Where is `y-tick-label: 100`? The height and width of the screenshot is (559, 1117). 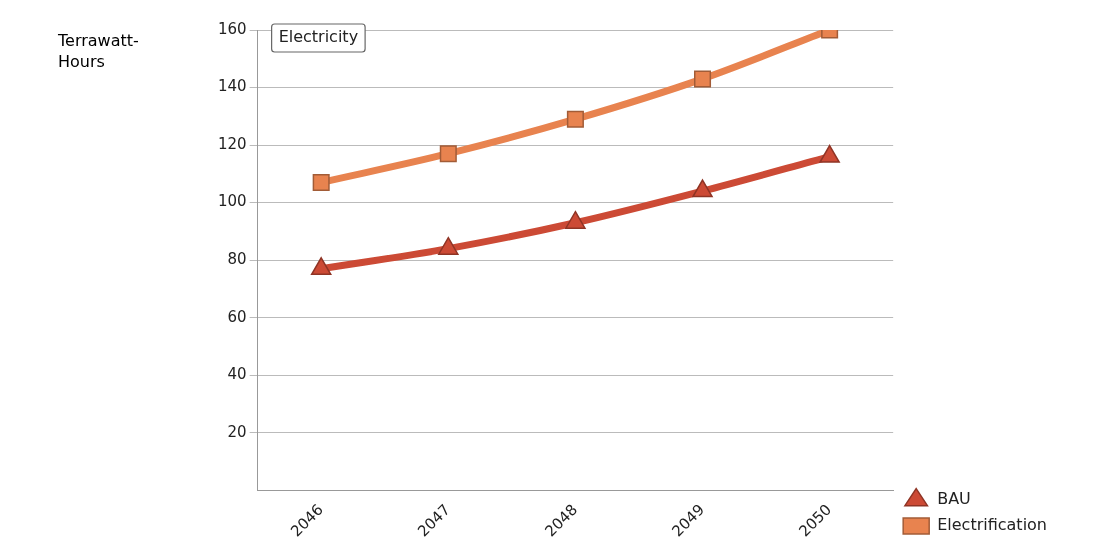
y-tick-label: 100 is located at coordinates (232, 201).